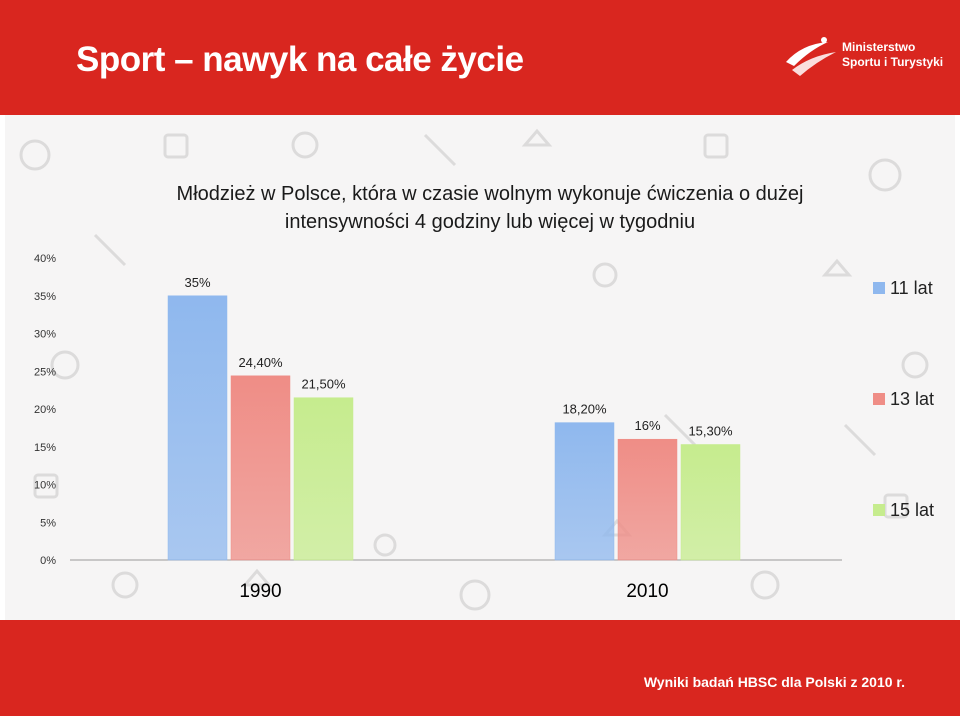 Image resolution: width=960 pixels, height=716 pixels. I want to click on y-tick-label: 0%, so click(48, 561).